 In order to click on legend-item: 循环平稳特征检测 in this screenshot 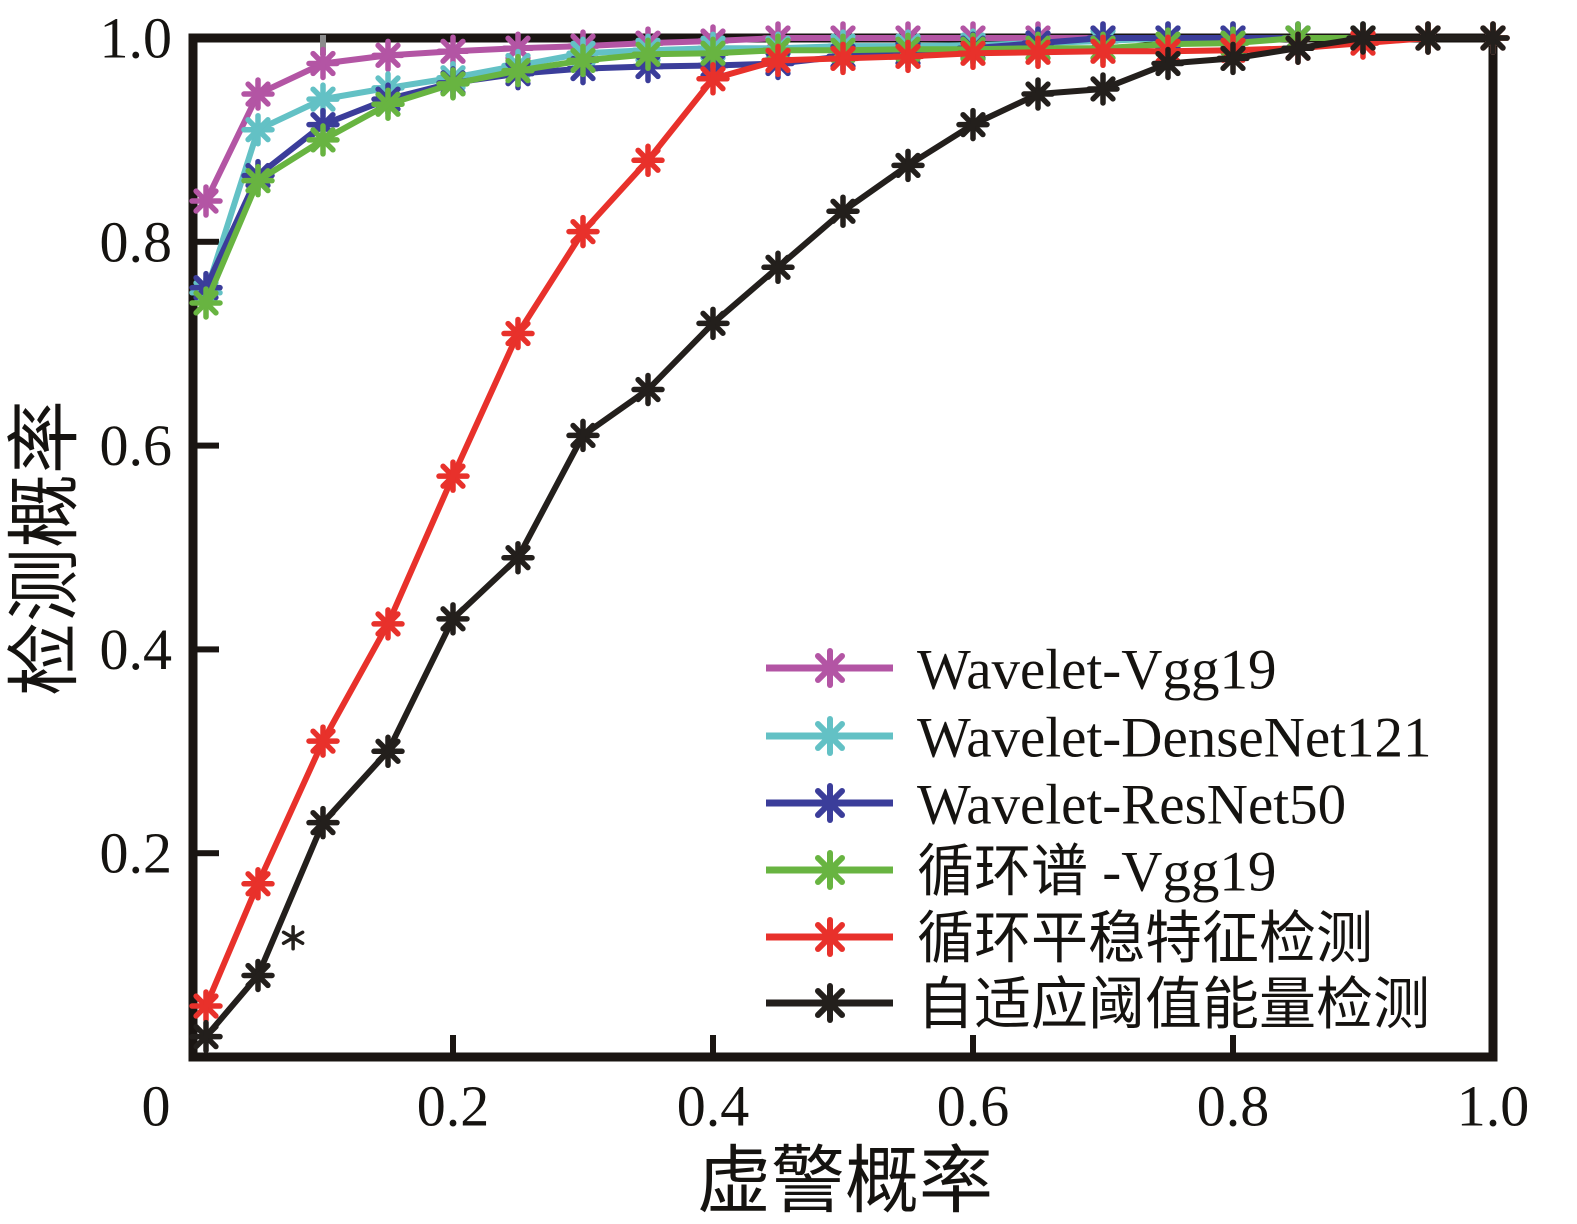, I will do `click(1069, 939)`.